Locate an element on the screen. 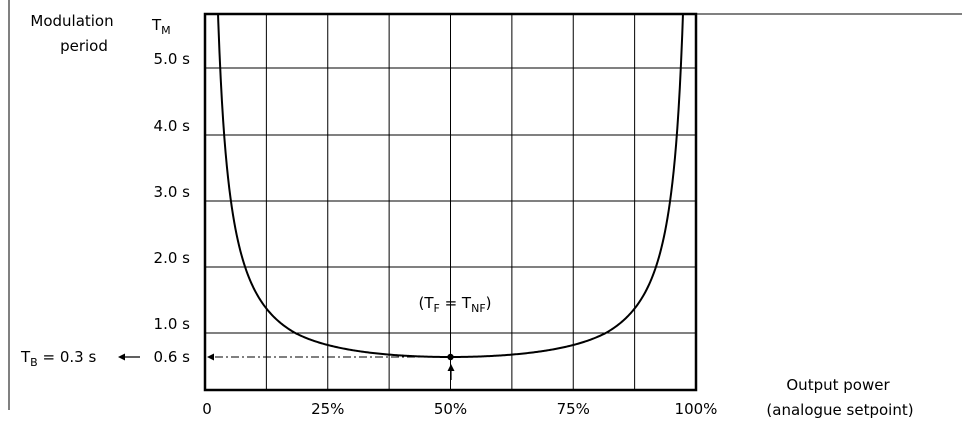 This screenshot has height=434, width=962. tb-arrow is located at coordinates (129, 357).